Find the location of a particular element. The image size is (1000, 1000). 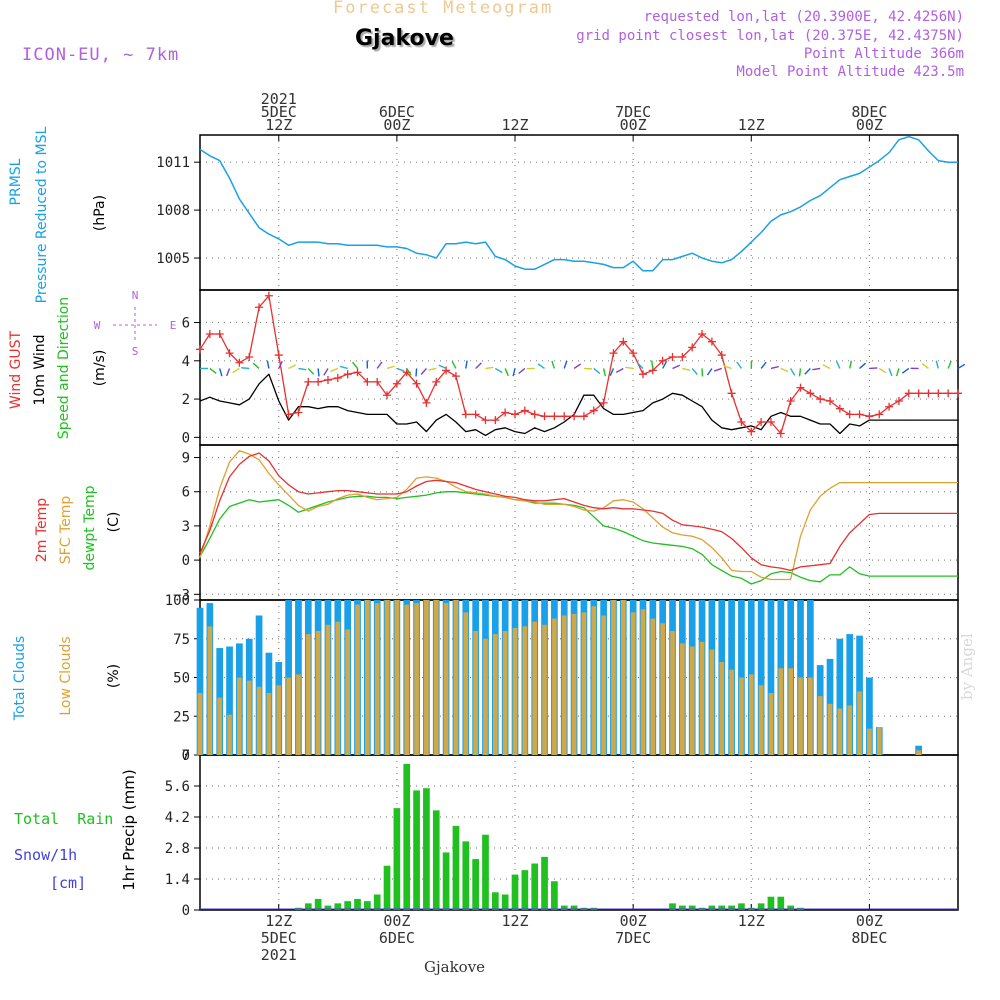

y-tick-label: 4.2 is located at coordinates (177, 818).